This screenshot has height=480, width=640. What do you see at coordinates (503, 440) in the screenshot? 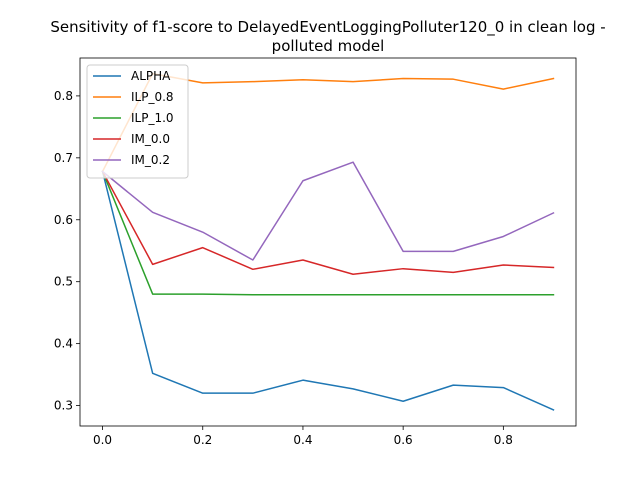
I see `x-tick-label: 0.8` at bounding box center [503, 440].